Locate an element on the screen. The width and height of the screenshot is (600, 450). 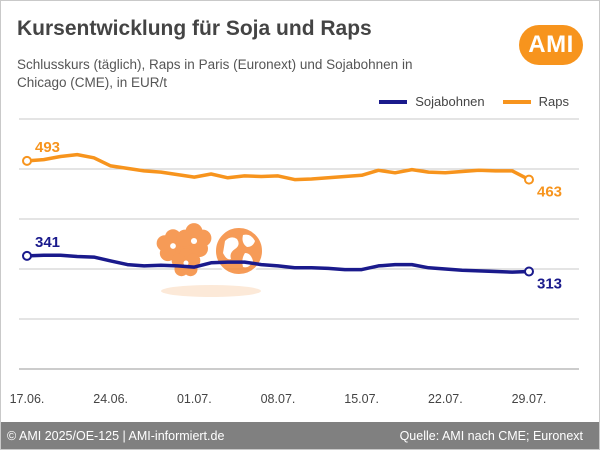
legend: Sojabohnen Raps is located at coordinates (465, 101).